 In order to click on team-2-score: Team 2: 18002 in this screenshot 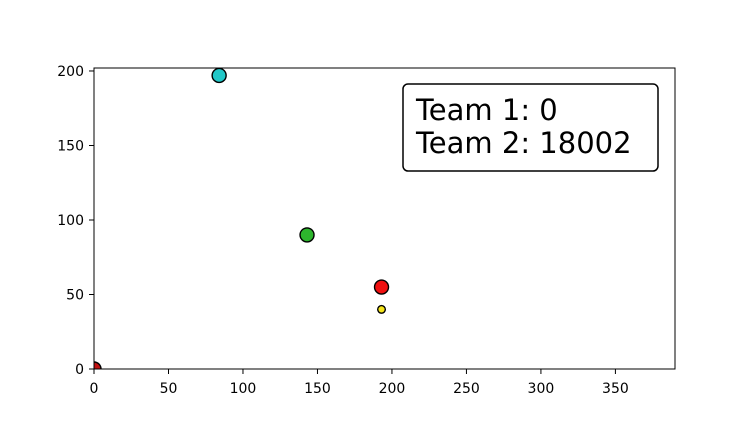, I will do `click(523, 143)`.